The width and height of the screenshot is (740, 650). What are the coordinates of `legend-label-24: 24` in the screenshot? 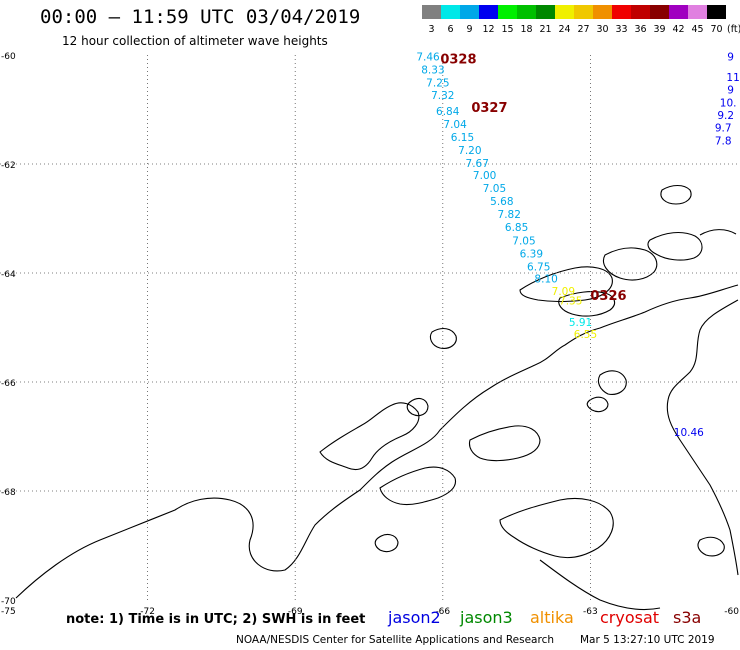 It's located at (564, 29).